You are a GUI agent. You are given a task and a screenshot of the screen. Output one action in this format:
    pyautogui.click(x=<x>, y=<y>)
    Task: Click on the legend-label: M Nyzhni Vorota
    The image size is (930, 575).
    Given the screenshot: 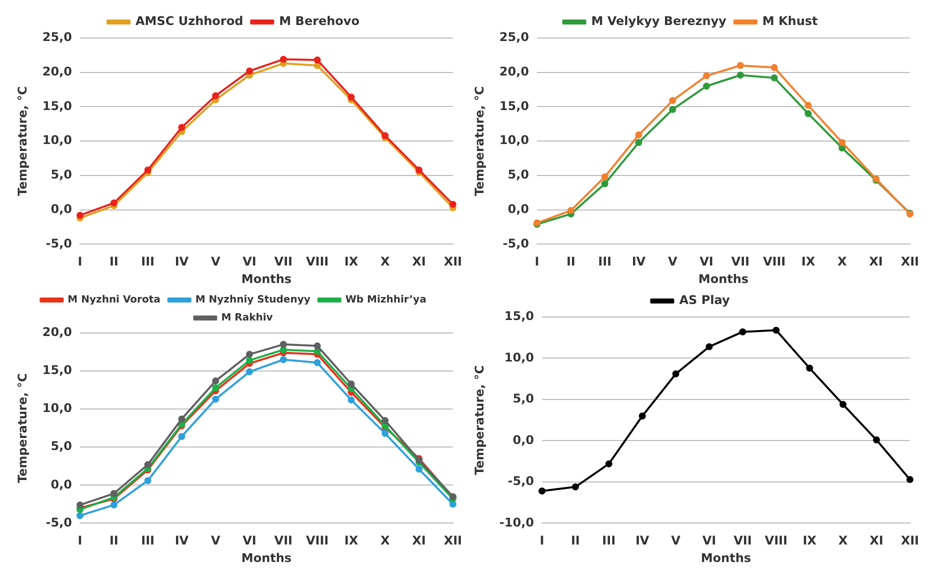 What is the action you would take?
    pyautogui.click(x=114, y=300)
    